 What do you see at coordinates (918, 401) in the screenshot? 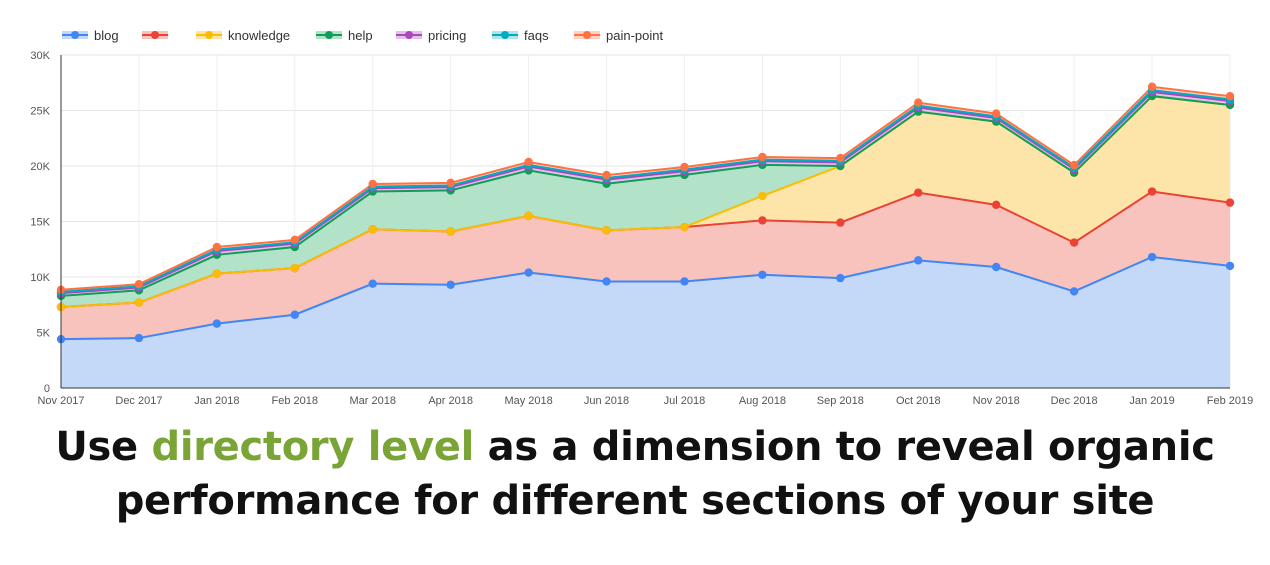
I see `x-tick-label: Oct 2018` at bounding box center [918, 401].